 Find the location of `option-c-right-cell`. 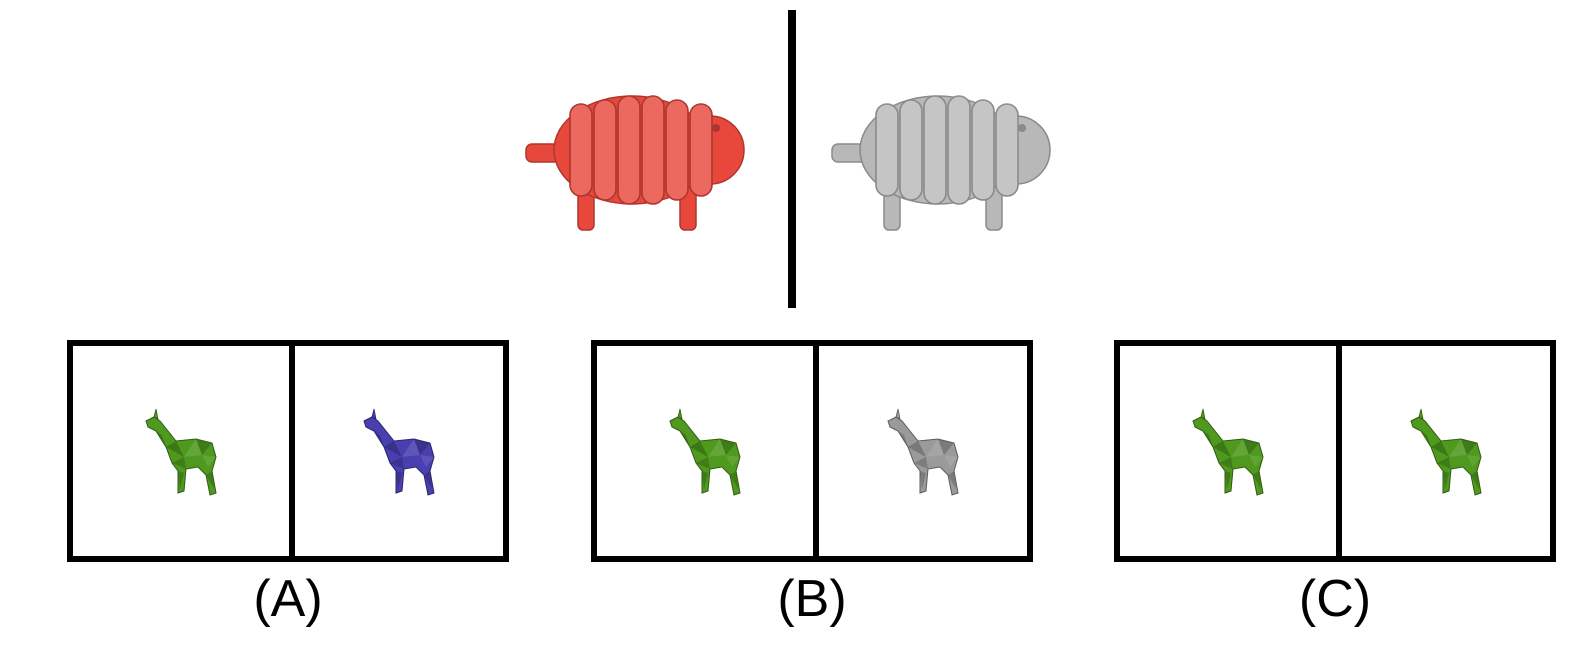

option-c-right-cell is located at coordinates (1446, 451).